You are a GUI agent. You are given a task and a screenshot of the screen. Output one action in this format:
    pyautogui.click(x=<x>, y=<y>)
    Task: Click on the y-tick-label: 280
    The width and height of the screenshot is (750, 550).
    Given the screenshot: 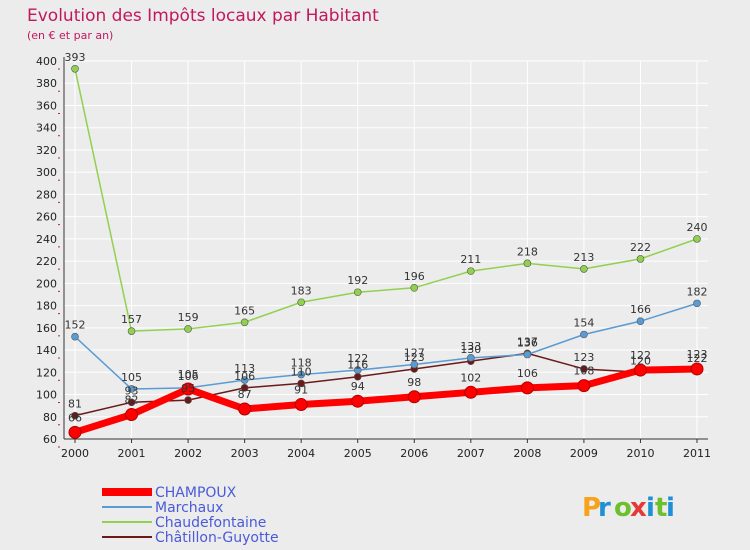 What is the action you would take?
    pyautogui.click(x=46, y=194)
    